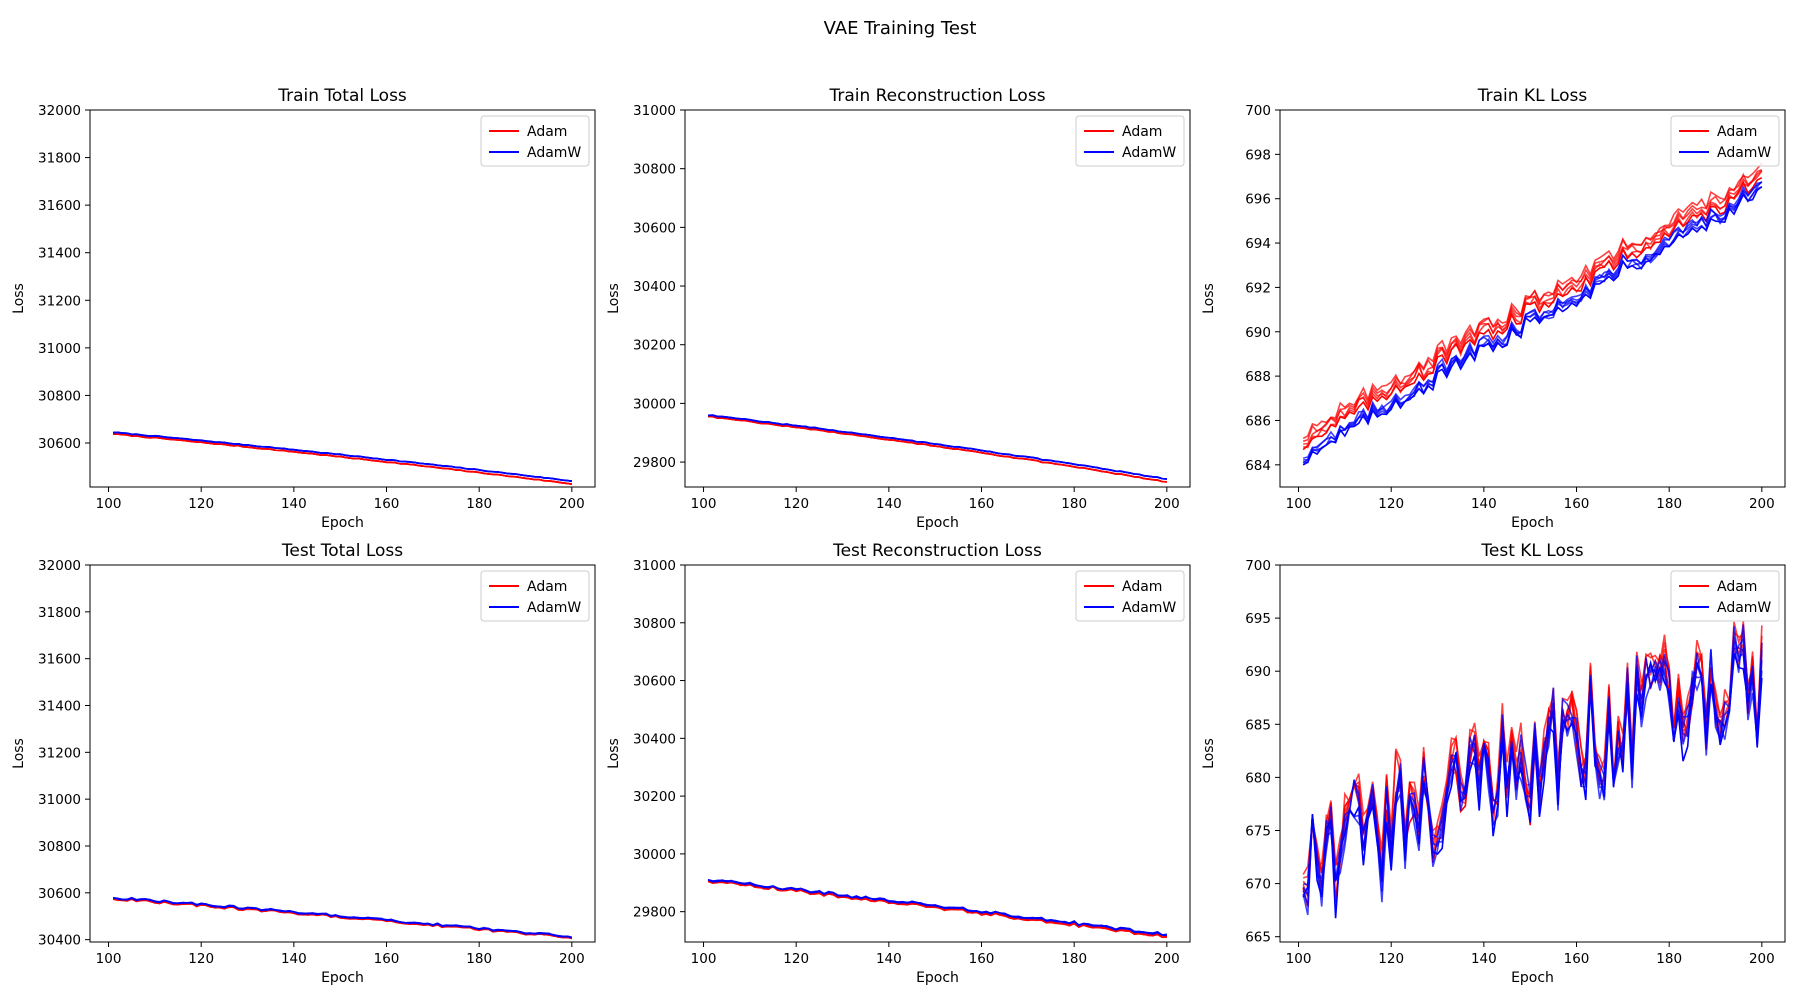  Describe the element at coordinates (59, 800) in the screenshot. I see `y-tick-label: 31000` at that location.